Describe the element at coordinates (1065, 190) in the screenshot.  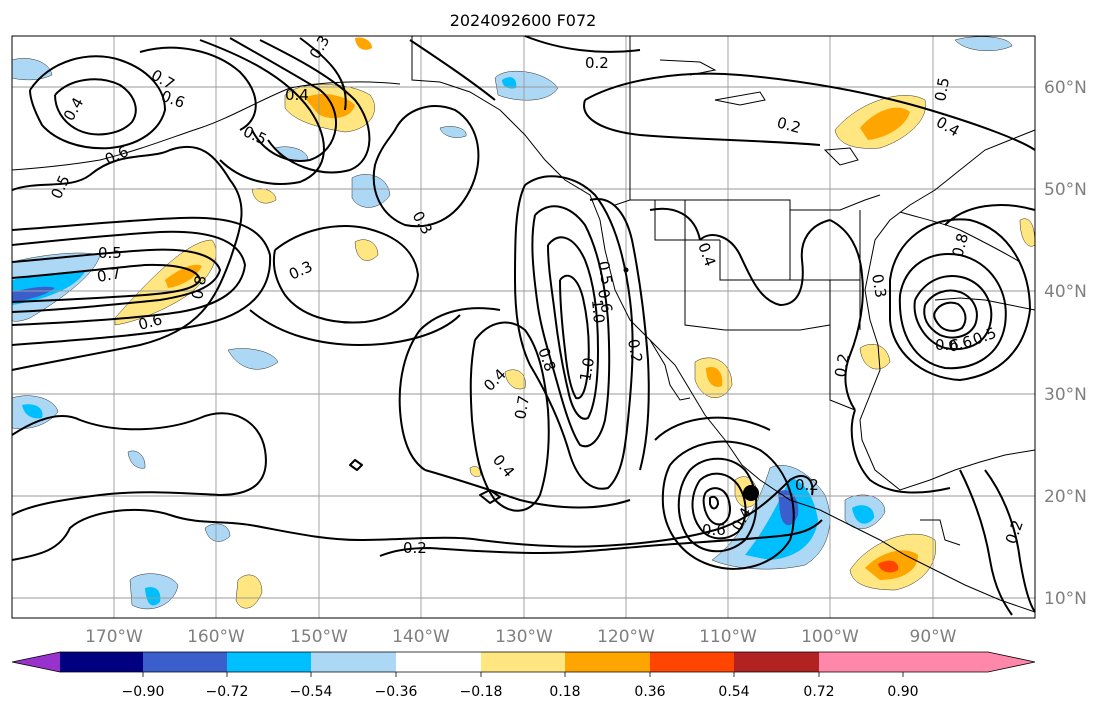
I see `lat-label: 50°N` at that location.